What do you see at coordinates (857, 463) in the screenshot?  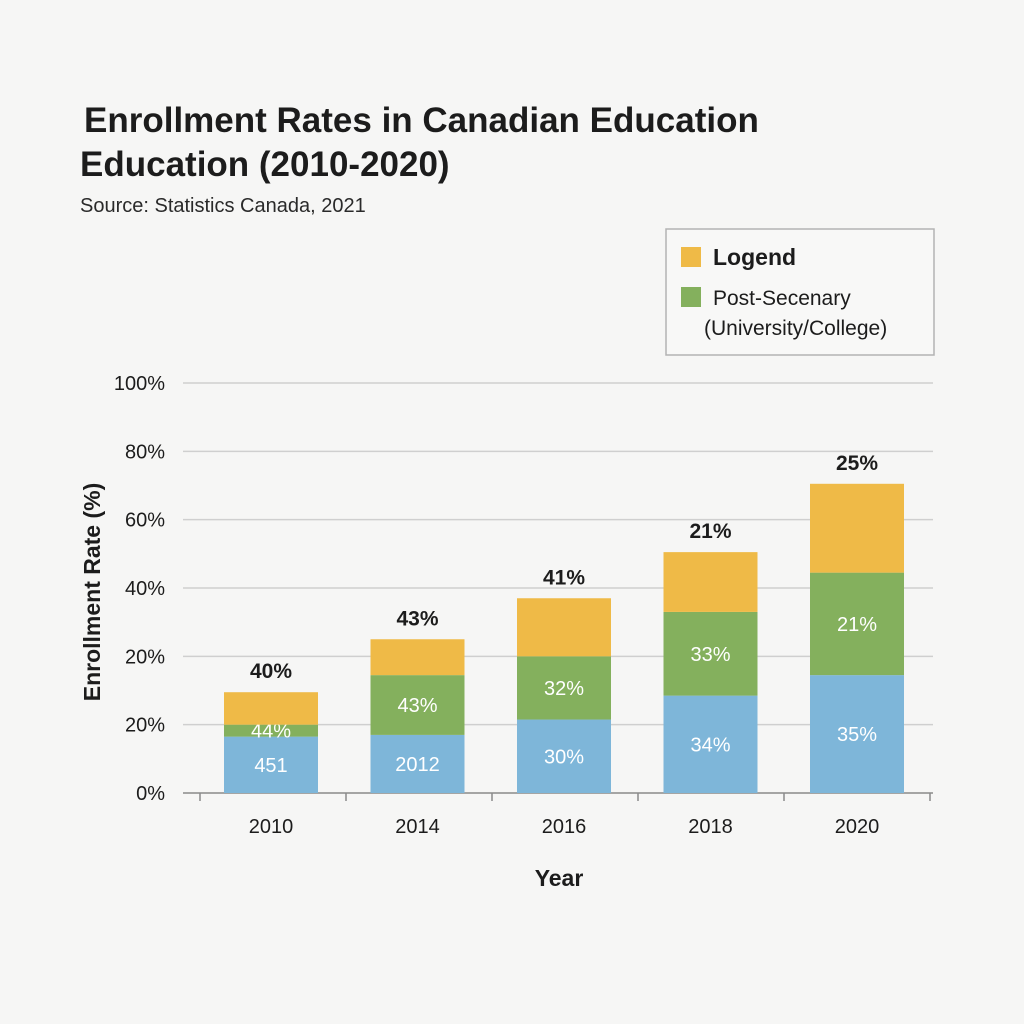 I see `bar-top-label: 25%` at bounding box center [857, 463].